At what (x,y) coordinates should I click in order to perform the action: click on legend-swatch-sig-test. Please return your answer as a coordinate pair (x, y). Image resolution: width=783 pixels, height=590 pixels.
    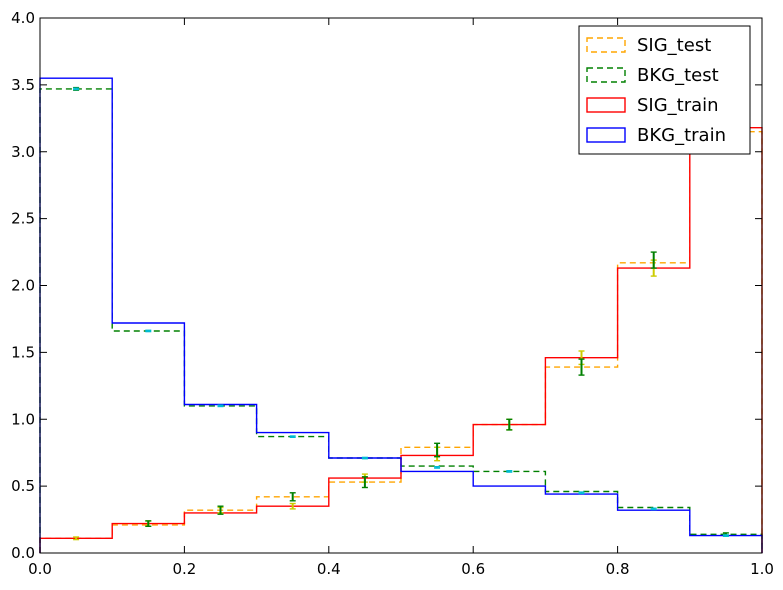
    Looking at the image, I should click on (606, 45).